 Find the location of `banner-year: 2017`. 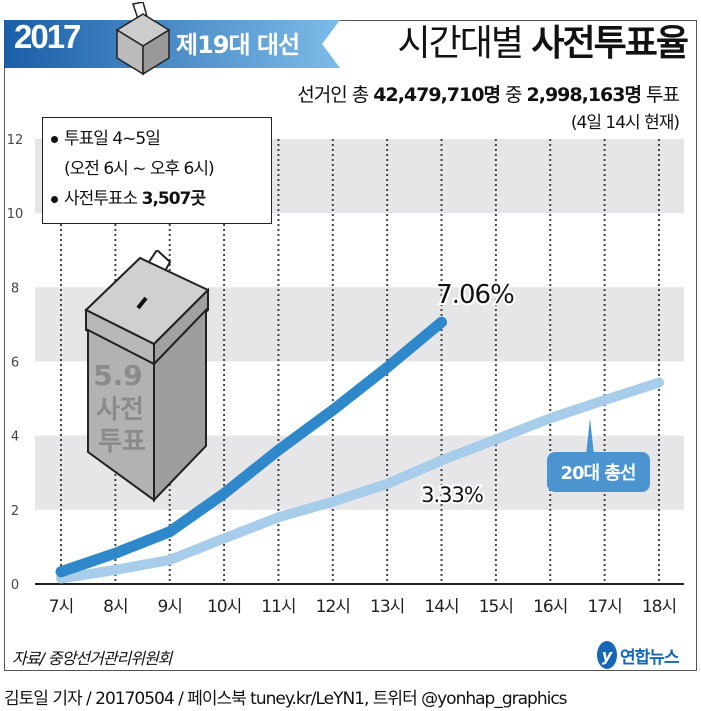

banner-year: 2017 is located at coordinates (47, 36).